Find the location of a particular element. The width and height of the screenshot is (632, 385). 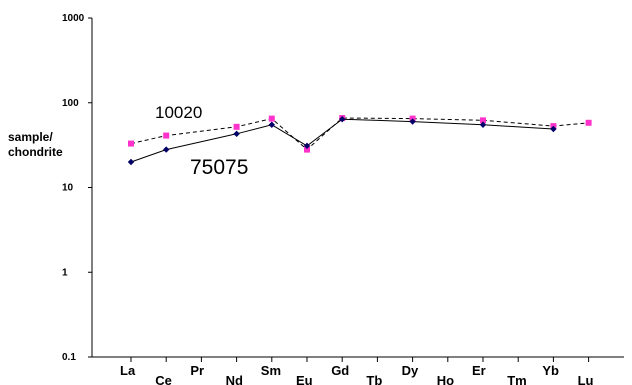

x-tick-labels: La Ce Pr Nd Sm Eu Gd Tb Dy Ho Er Tm Yb Lu is located at coordinates (357, 374).